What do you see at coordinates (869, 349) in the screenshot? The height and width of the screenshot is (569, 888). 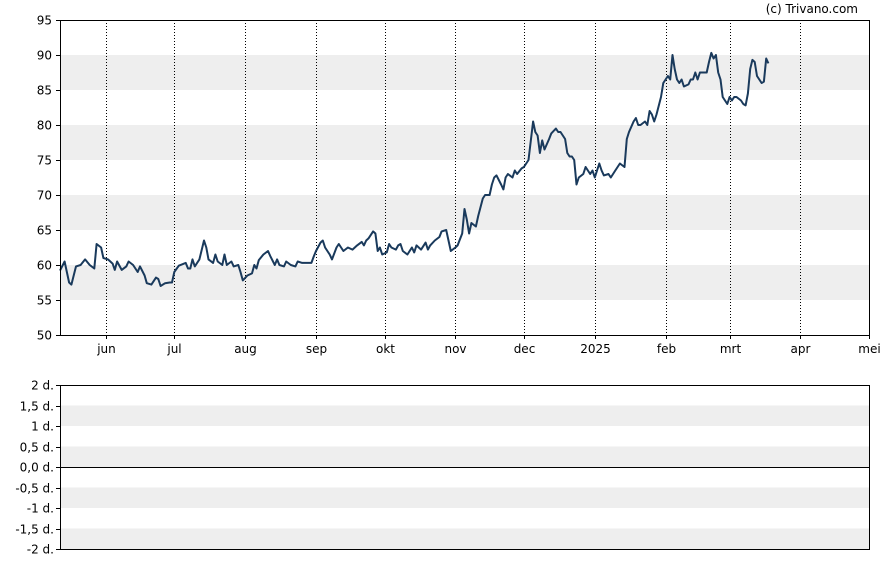 I see `x-tick-label: mei` at bounding box center [869, 349].